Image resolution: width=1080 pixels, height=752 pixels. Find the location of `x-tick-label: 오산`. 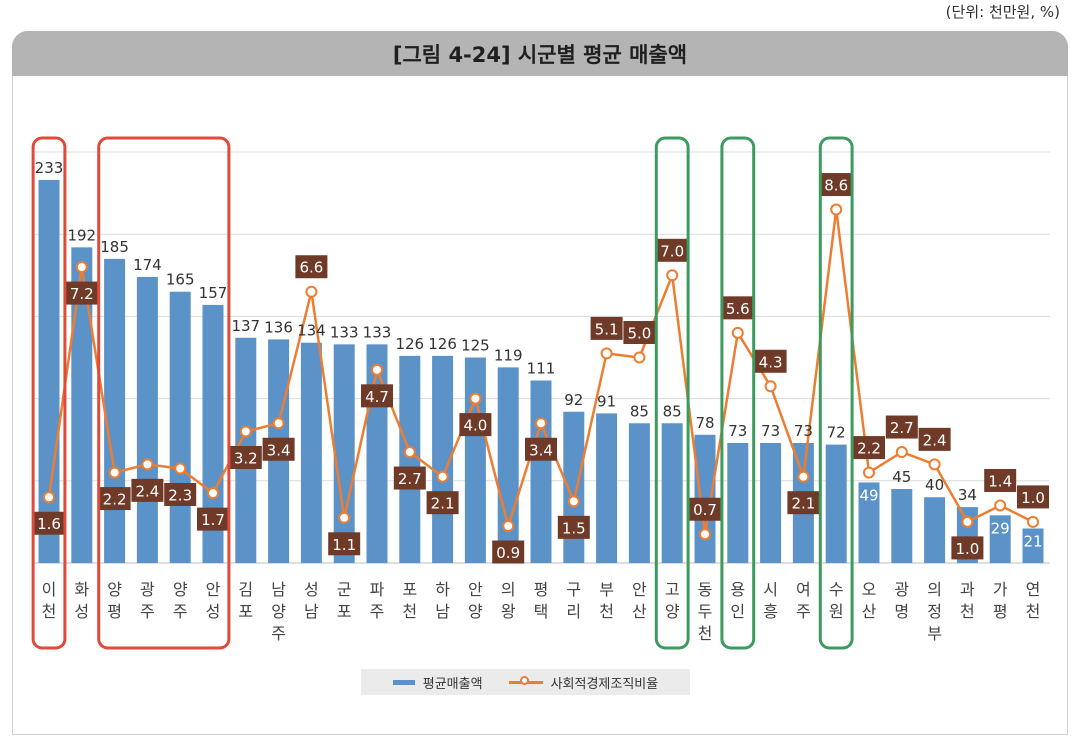

x-tick-label: 오산 is located at coordinates (869, 600).